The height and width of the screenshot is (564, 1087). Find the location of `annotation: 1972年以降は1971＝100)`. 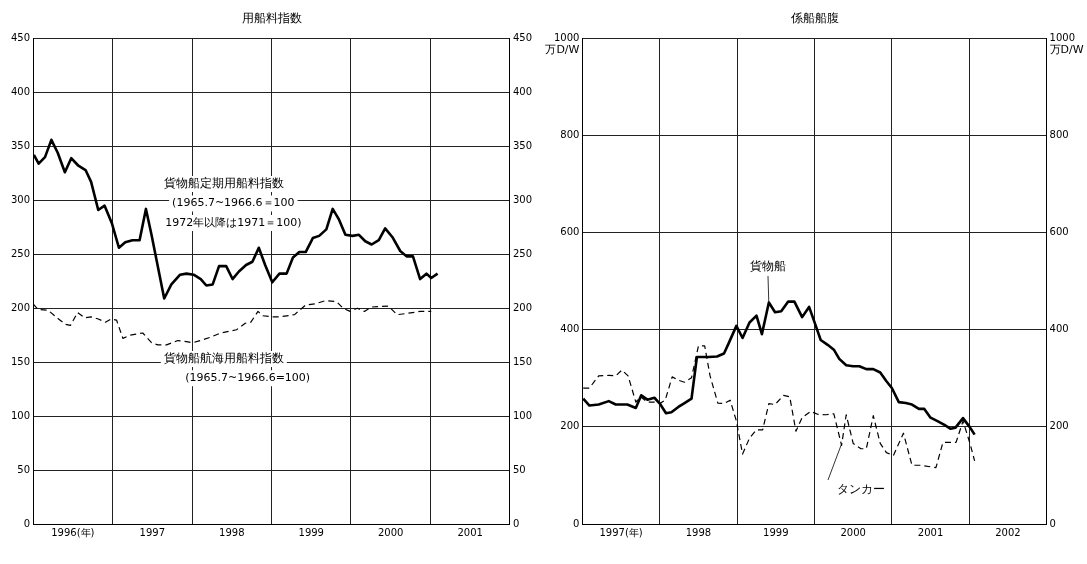

annotation: 1972年以降は1971＝100) is located at coordinates (233, 222).